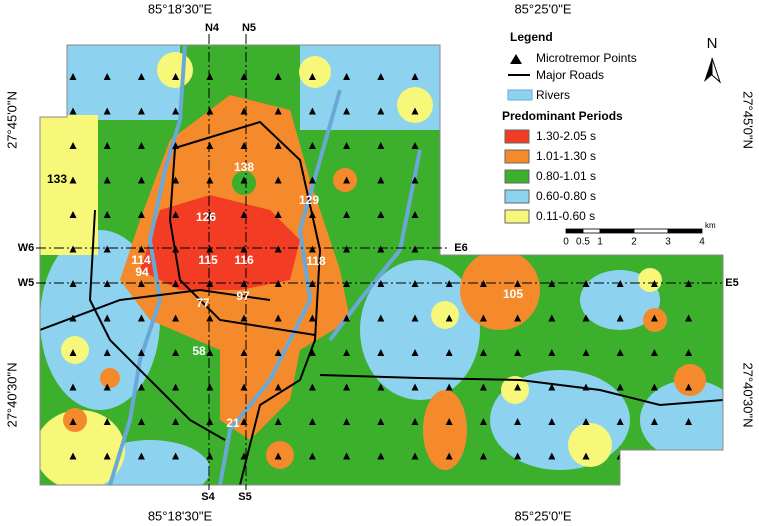 The image size is (759, 526). Describe the element at coordinates (208, 497) in the screenshot. I see `profile-label: S4` at that location.